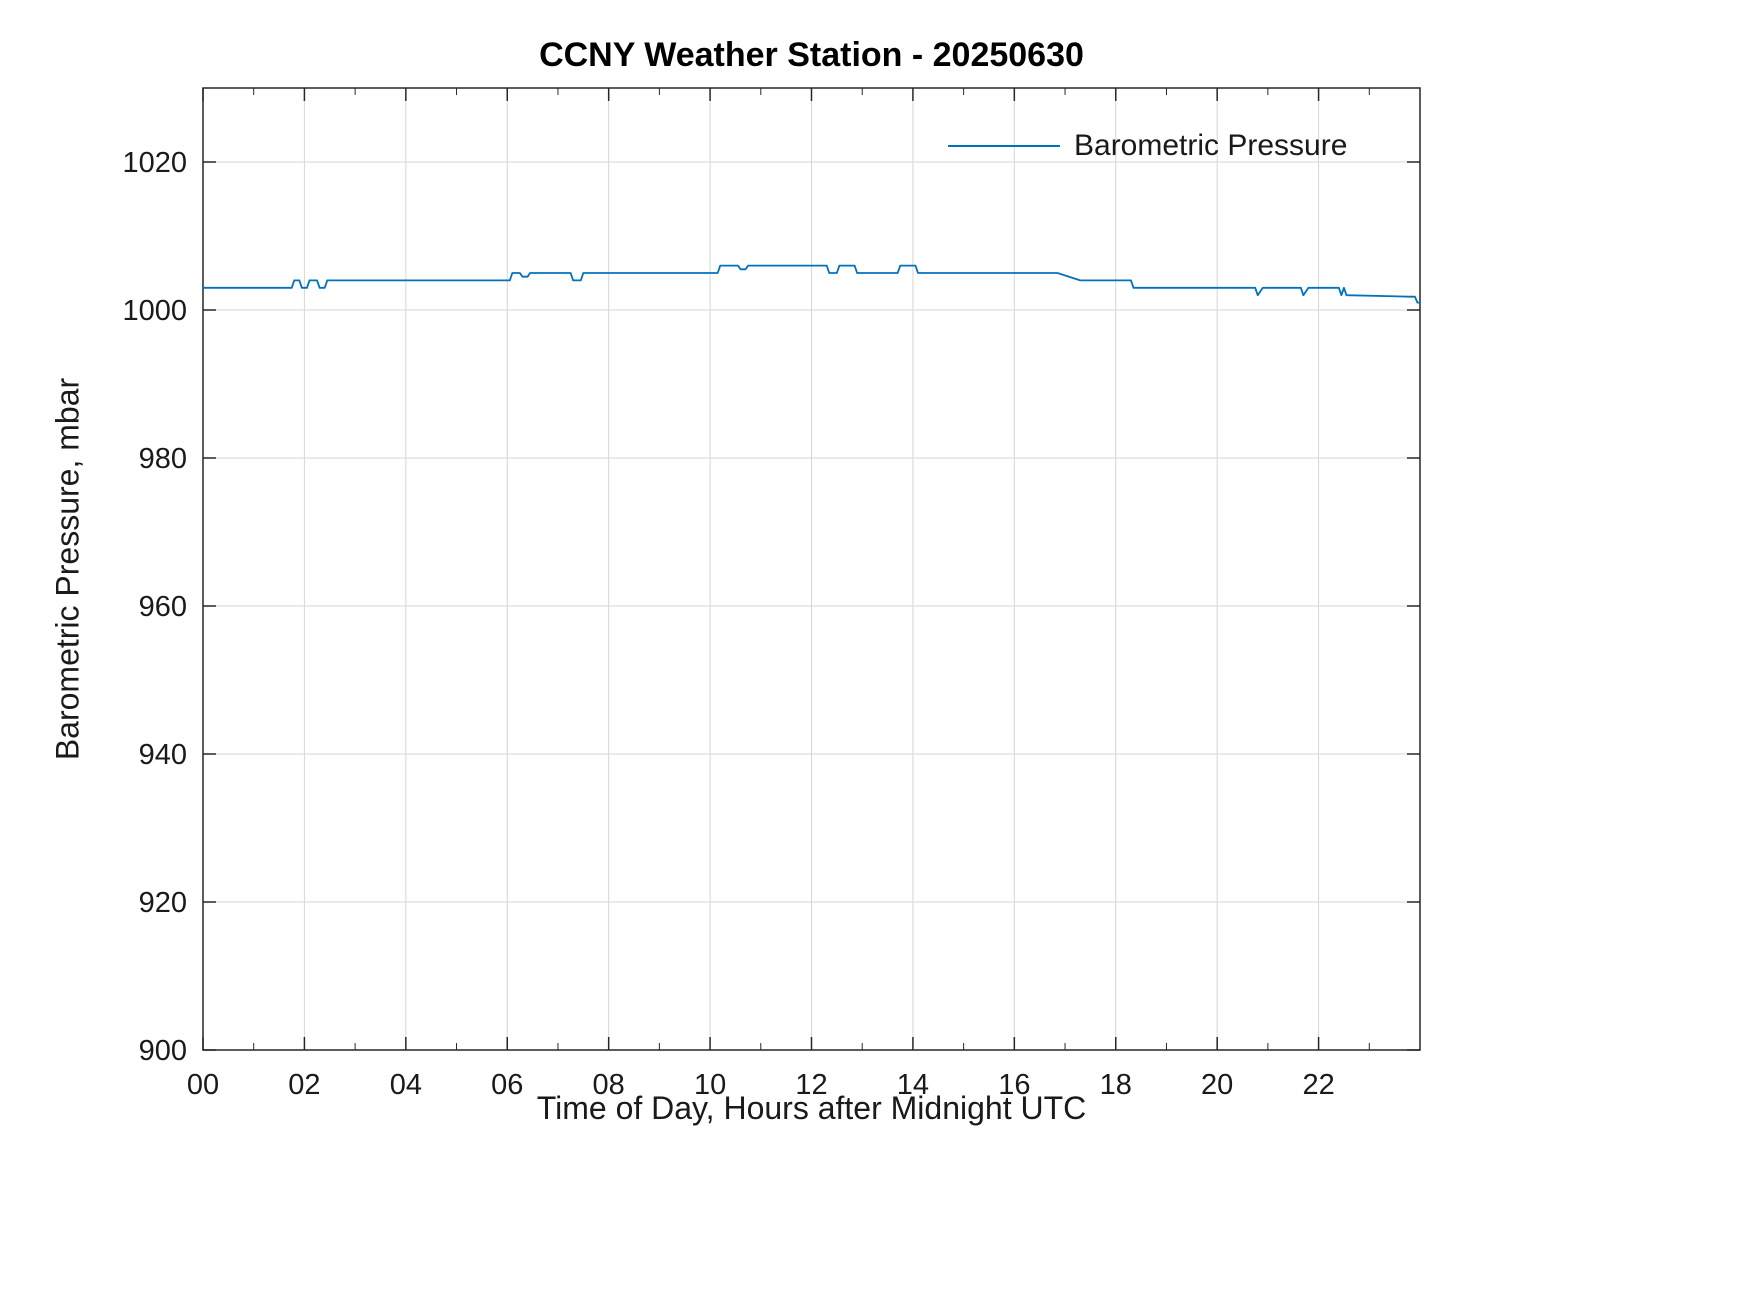 The height and width of the screenshot is (1313, 1750). Describe the element at coordinates (1211, 145) in the screenshot. I see `legend-entry-label: Barometric Pressure` at that location.